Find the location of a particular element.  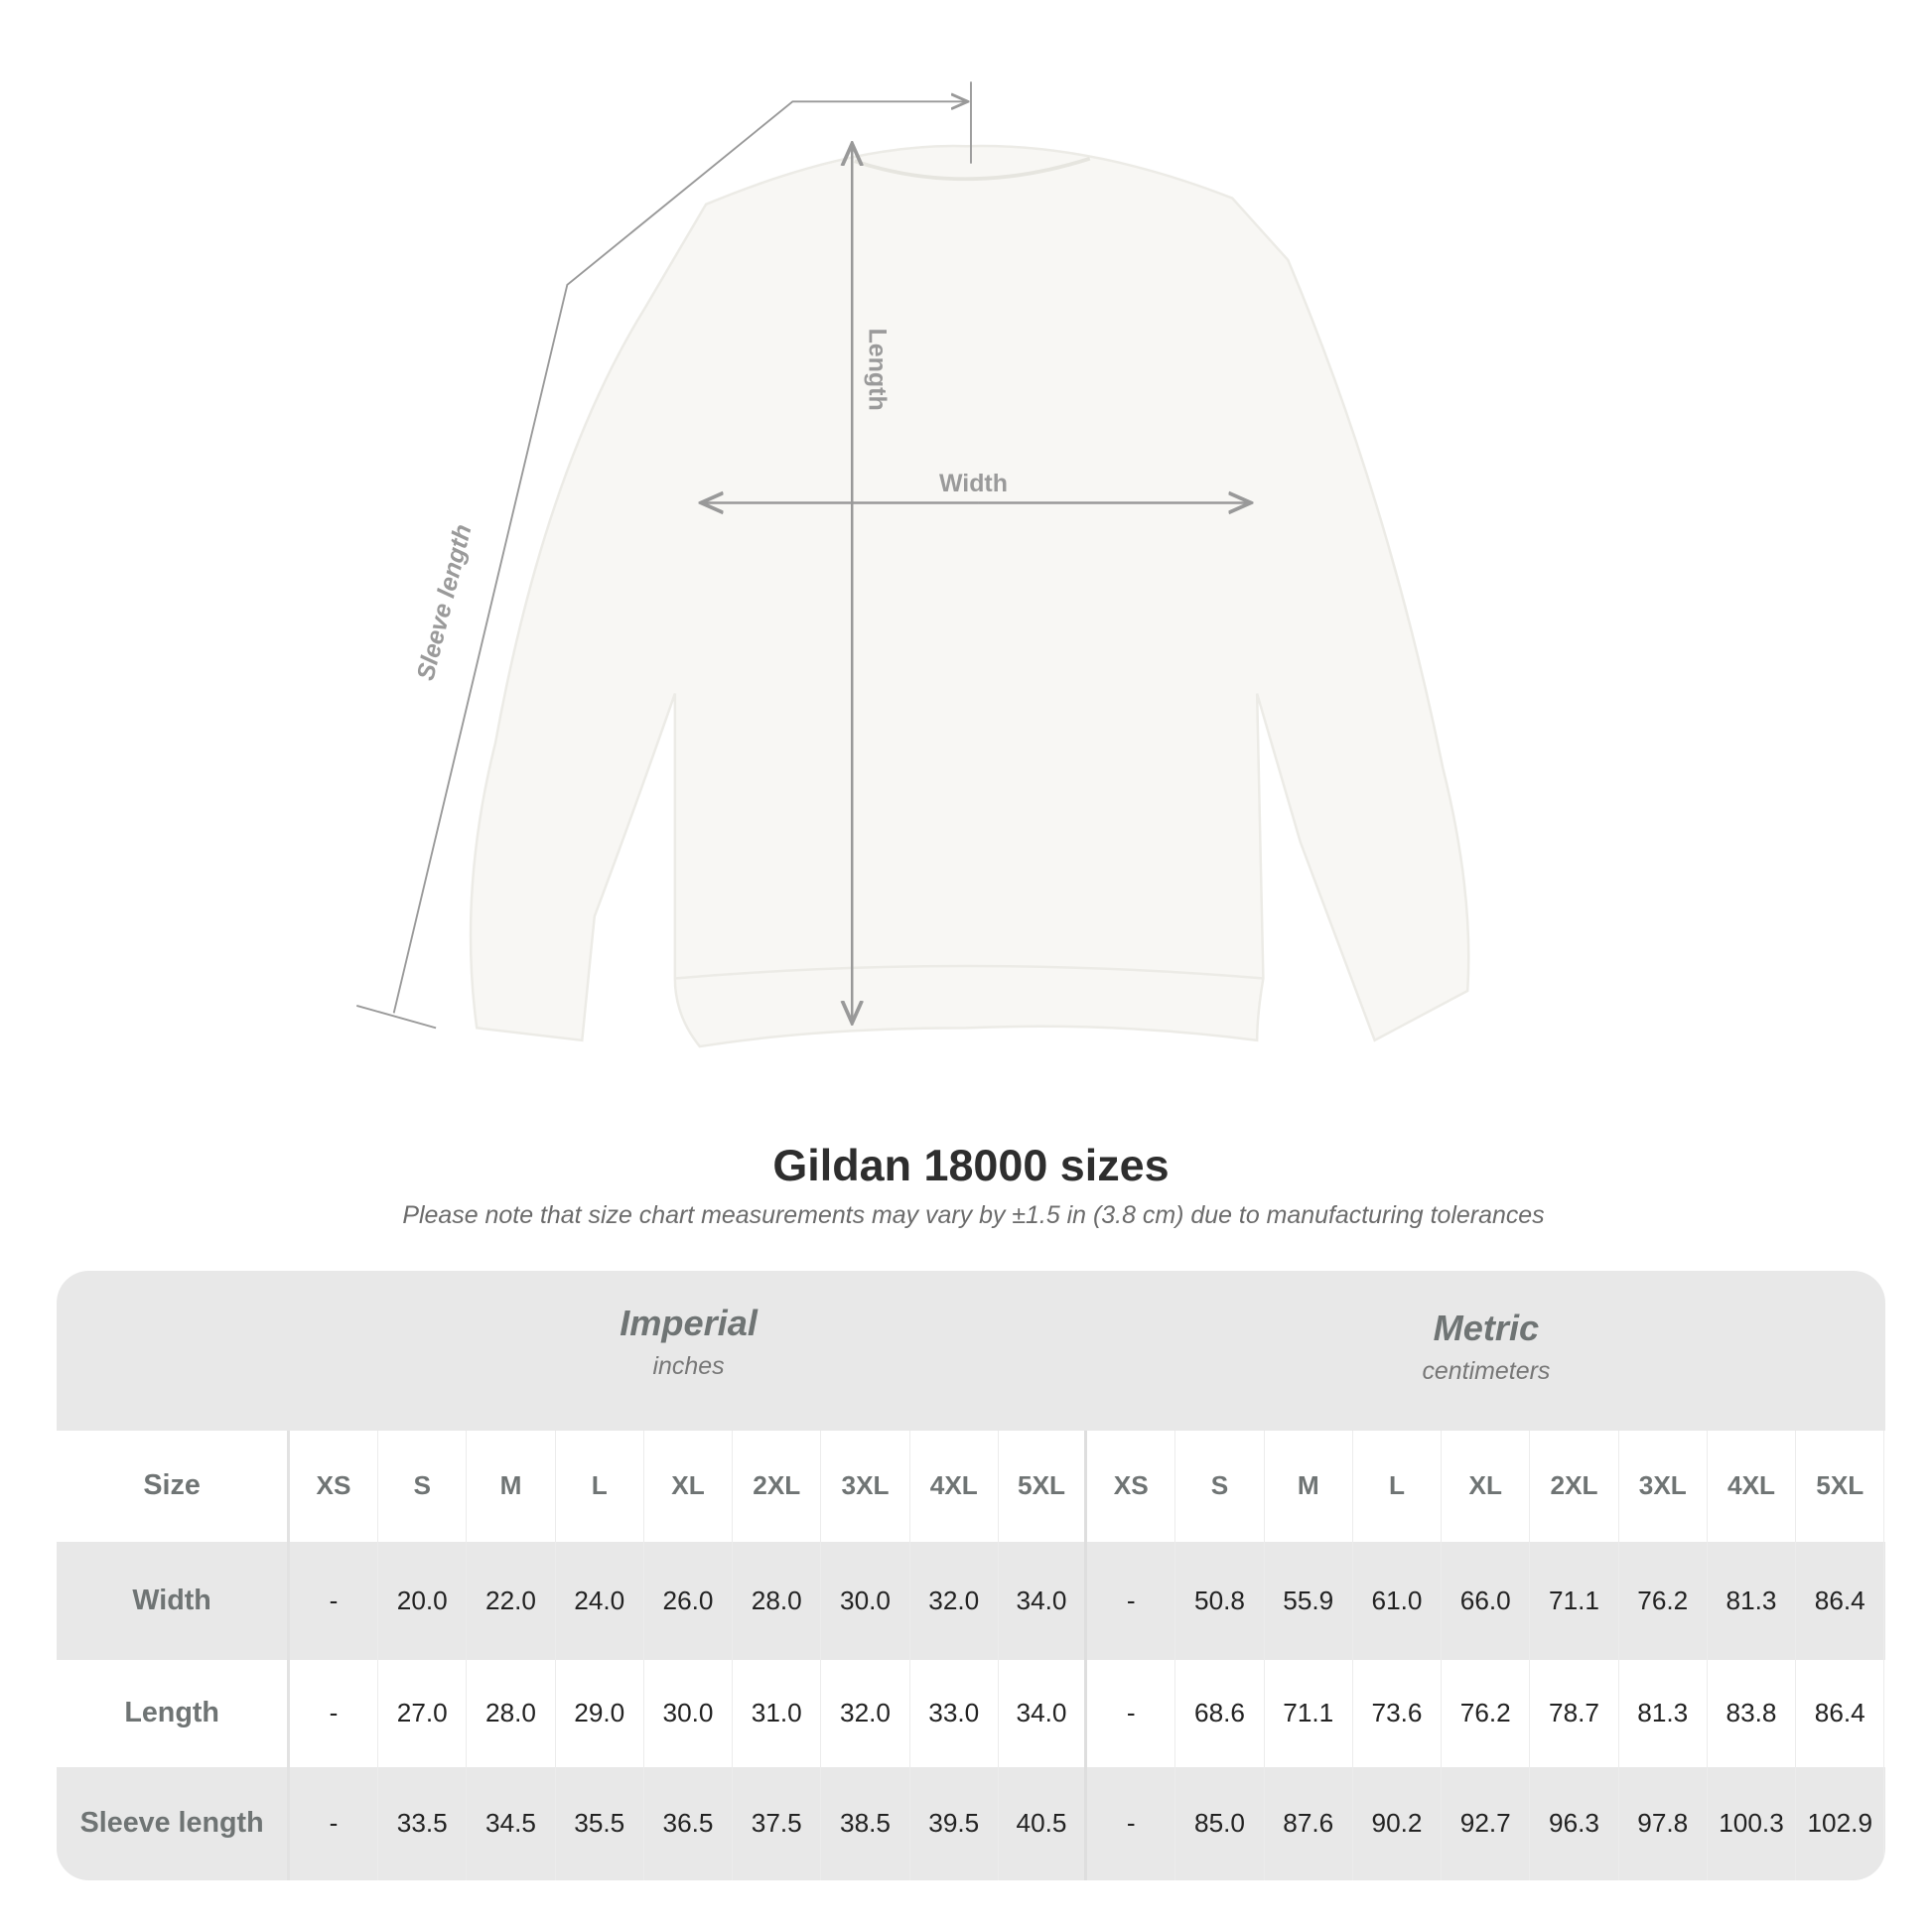

table-cell: 37.5 is located at coordinates (777, 1823).